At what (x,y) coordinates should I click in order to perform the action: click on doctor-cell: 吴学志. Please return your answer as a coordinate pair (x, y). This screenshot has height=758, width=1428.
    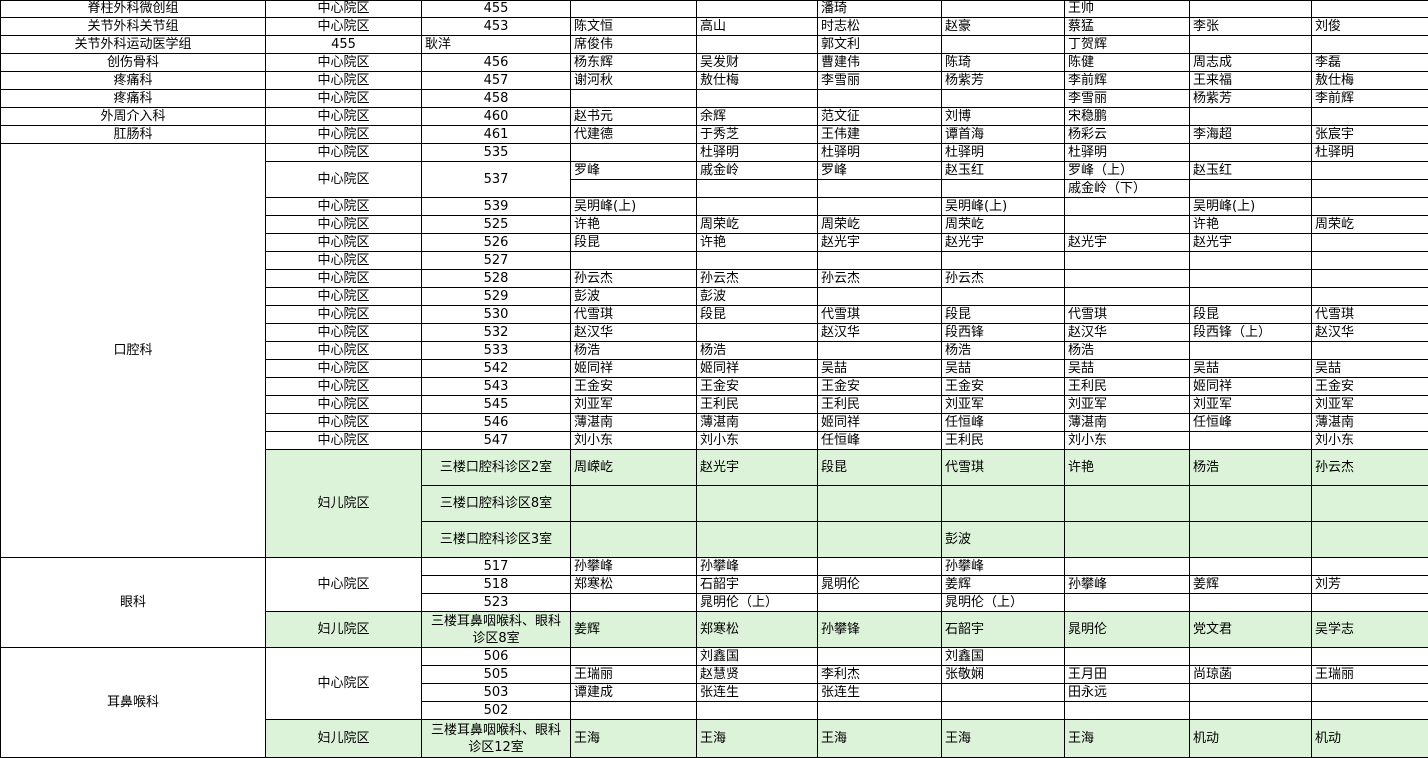
    Looking at the image, I should click on (1370, 630).